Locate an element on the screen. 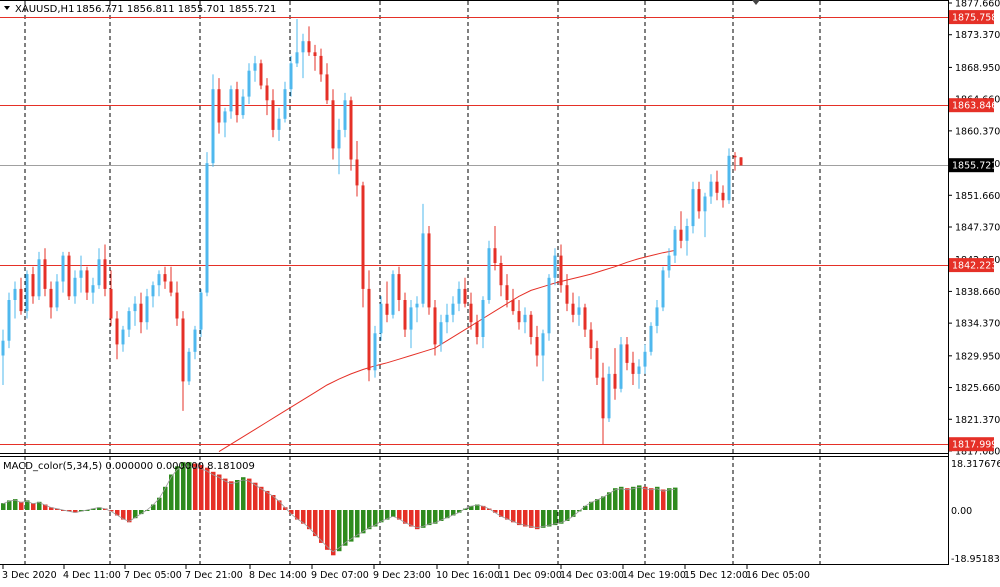  indicator-scale-top: 18.317676 is located at coordinates (975, 464).